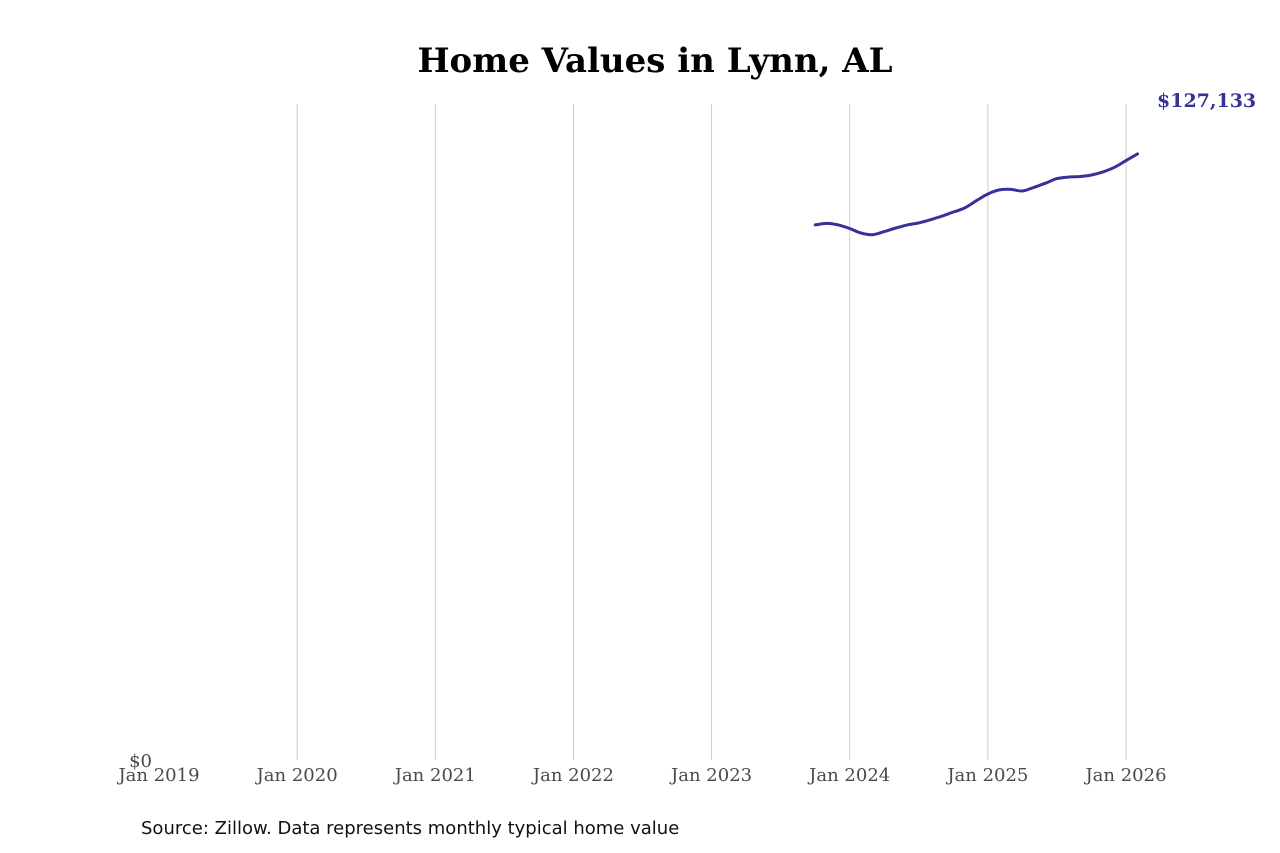 This screenshot has height=853, width=1280. I want to click on x-tick-label: Jan 2026, so click(1124, 775).